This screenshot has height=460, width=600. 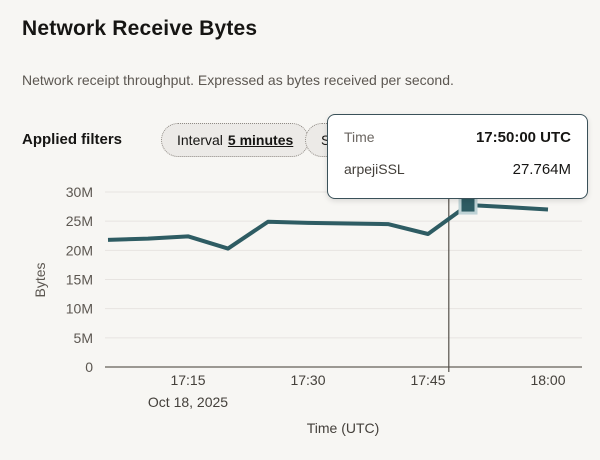 What do you see at coordinates (457, 156) in the screenshot?
I see `chart-tooltip: Time 17:50:00 UTC arpejiSSL 27.764M` at bounding box center [457, 156].